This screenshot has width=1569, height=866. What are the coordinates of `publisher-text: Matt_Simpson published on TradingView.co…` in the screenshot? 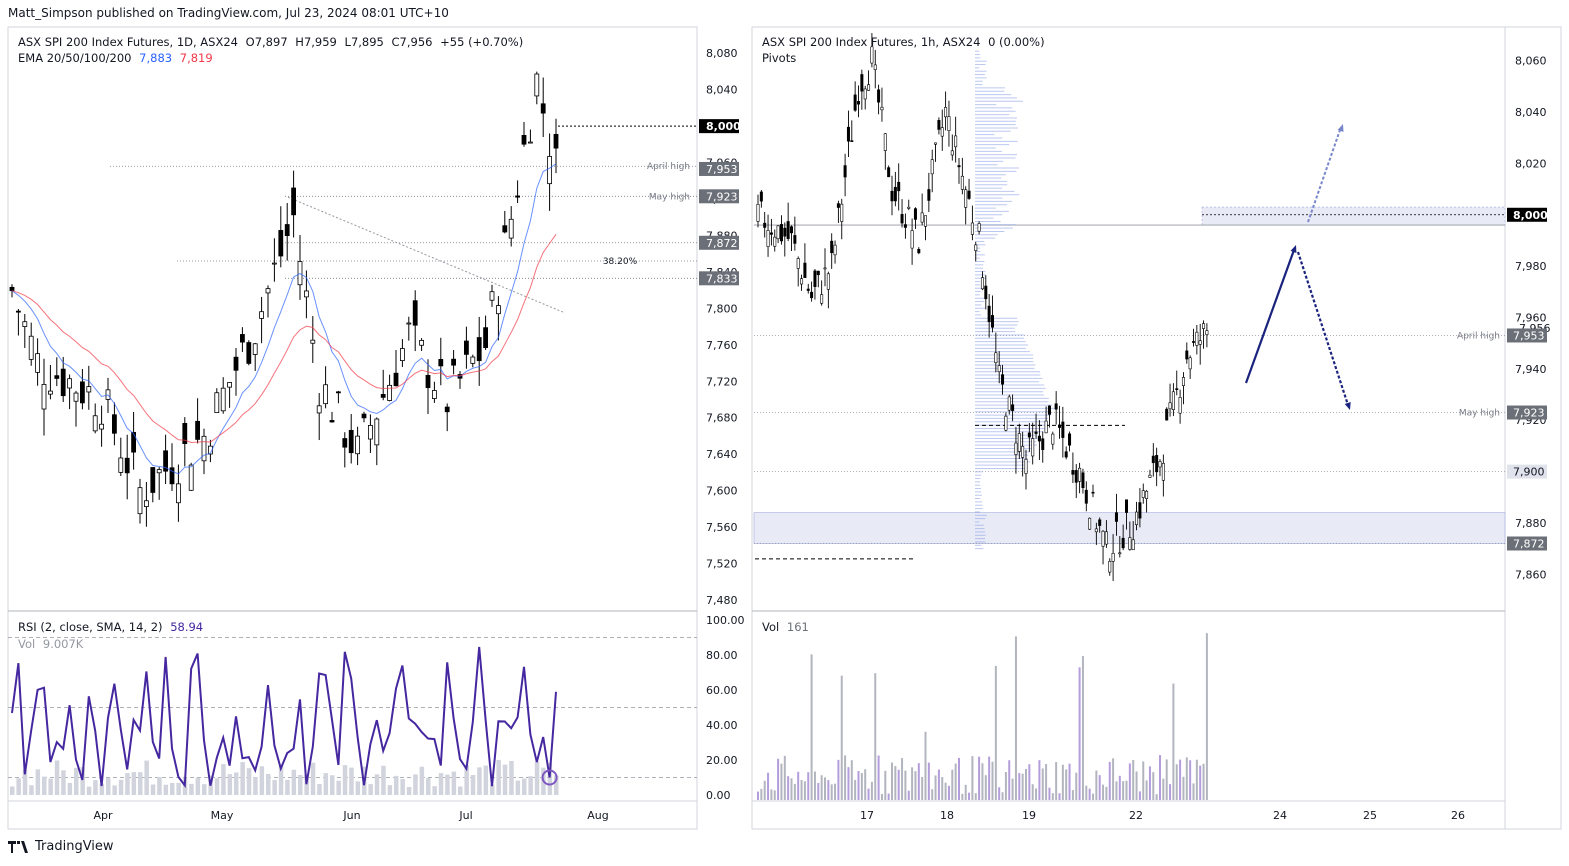 It's located at (228, 13).